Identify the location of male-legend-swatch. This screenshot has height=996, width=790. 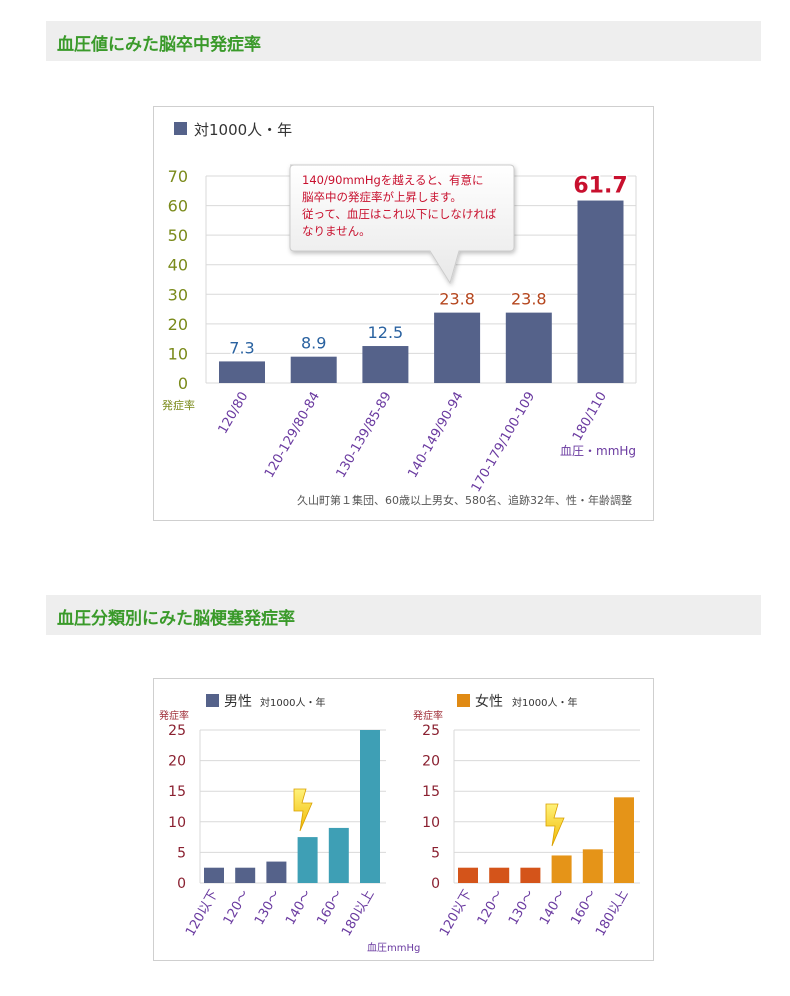
(212, 700).